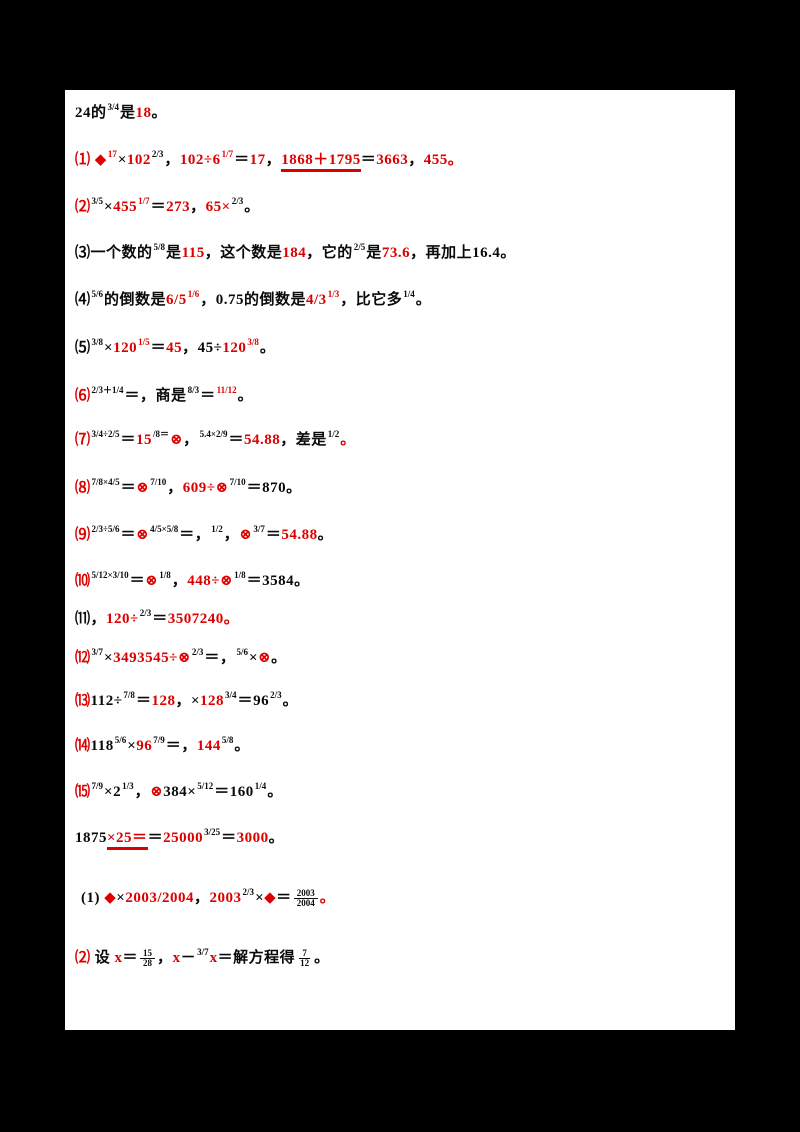  What do you see at coordinates (90, 898) in the screenshot?
I see `problem-text: (1)` at bounding box center [90, 898].